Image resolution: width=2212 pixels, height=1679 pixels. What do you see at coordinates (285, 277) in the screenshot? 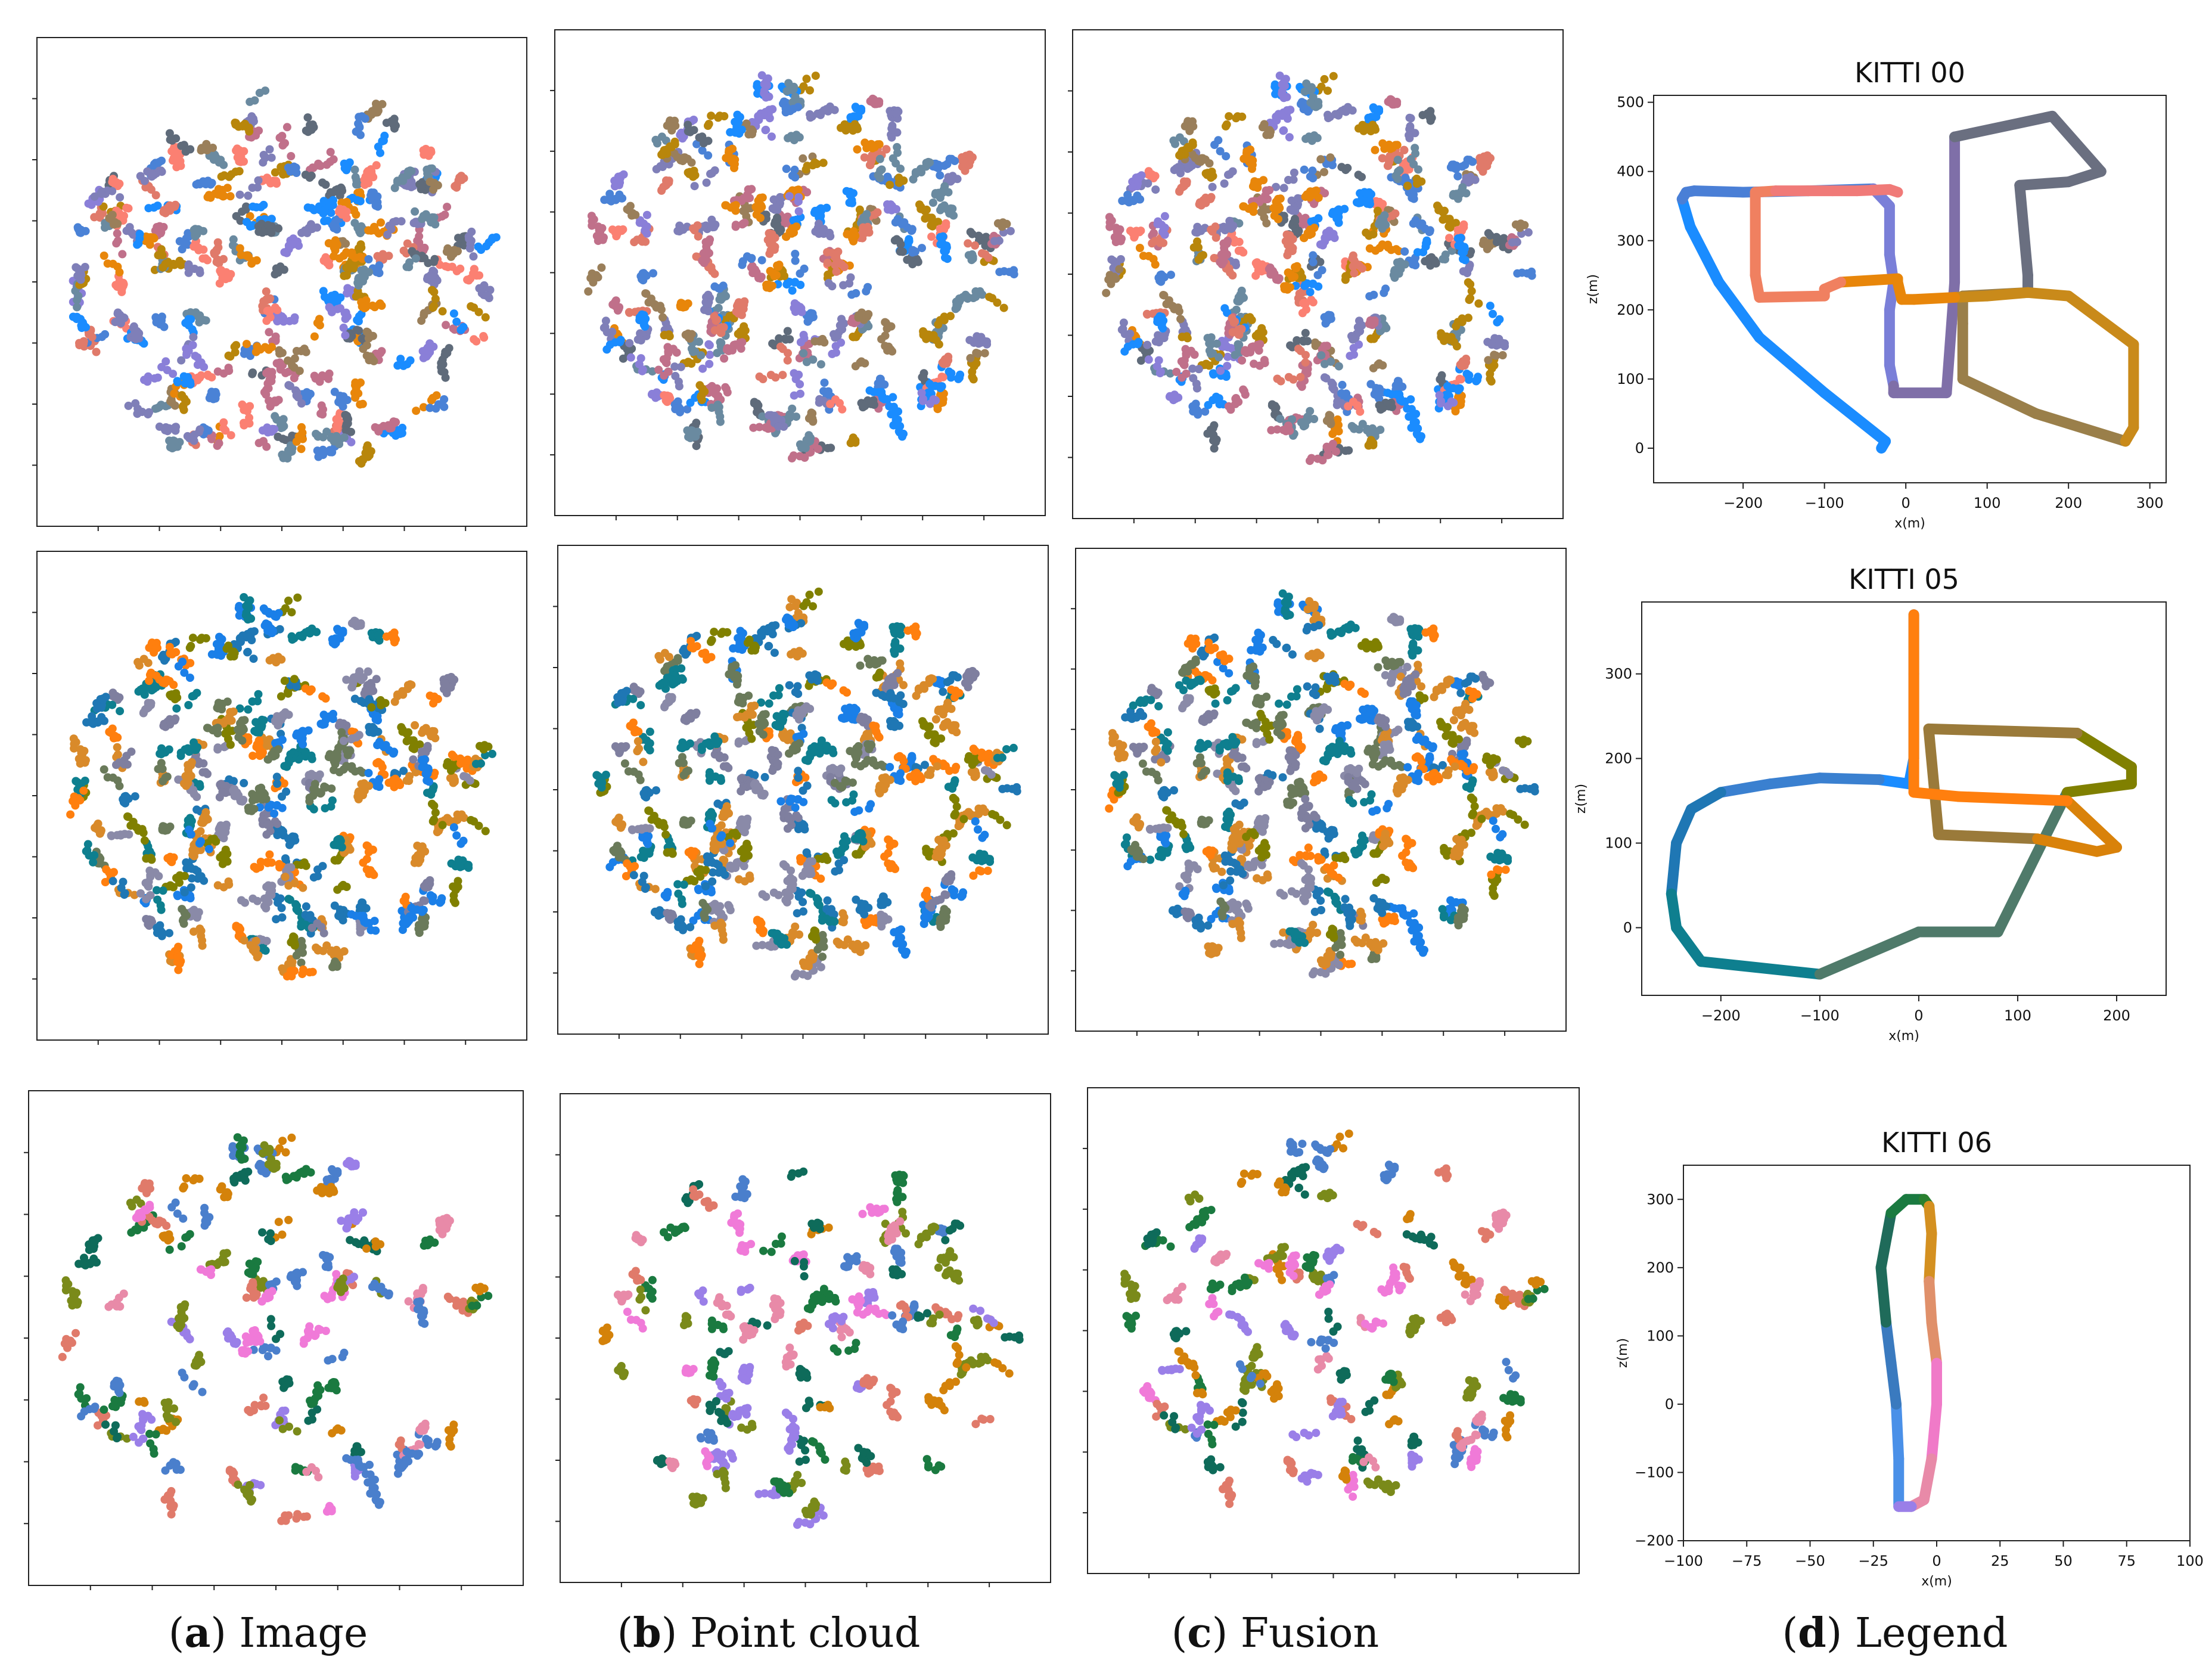
I see `tsne-points` at bounding box center [285, 277].